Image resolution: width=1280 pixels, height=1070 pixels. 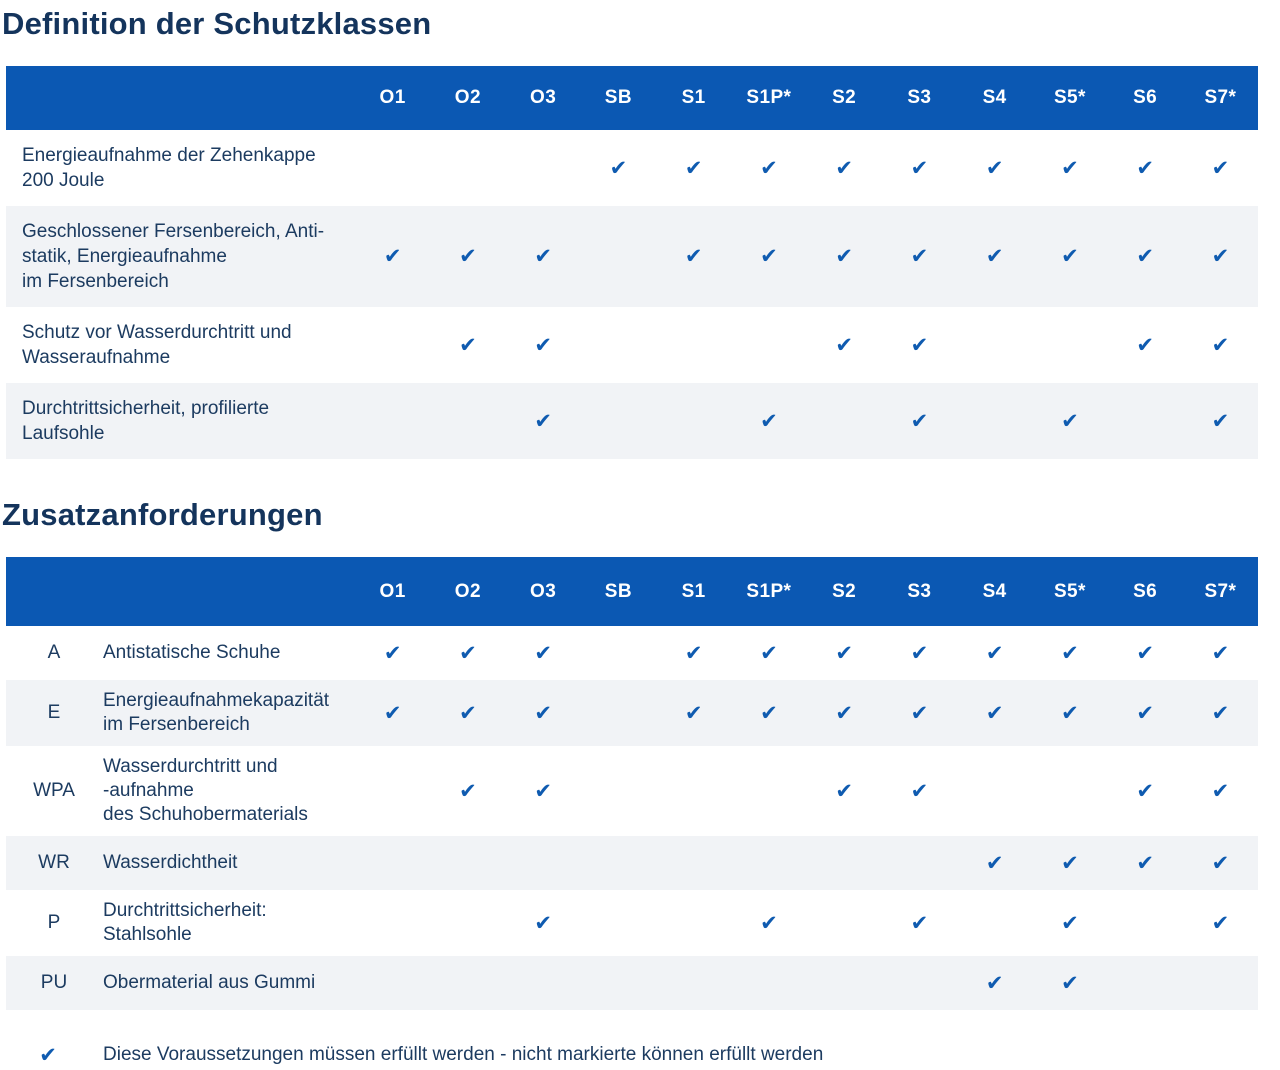 What do you see at coordinates (632, 923) in the screenshot?
I see `table-row: P Durchtrittsicherheit: Stahlsohle ✔ ✔ ✔ ✔ ✔` at bounding box center [632, 923].